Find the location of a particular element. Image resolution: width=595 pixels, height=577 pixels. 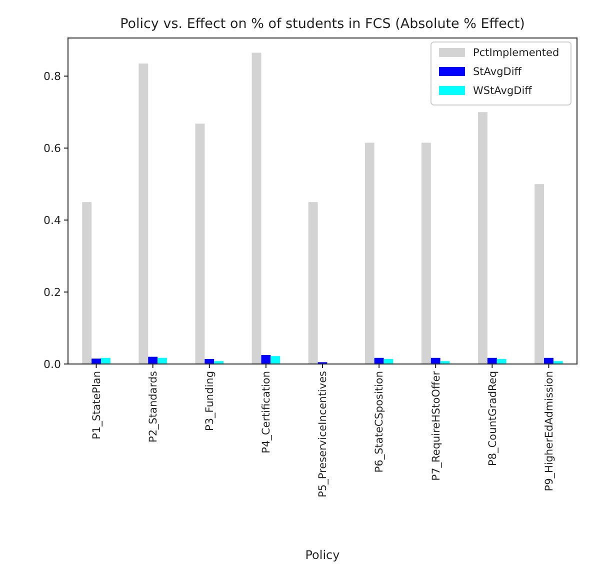

chart-title: Policy vs. Effect on % of students in FCS (Absolute % Effect) is located at coordinates (322, 24).